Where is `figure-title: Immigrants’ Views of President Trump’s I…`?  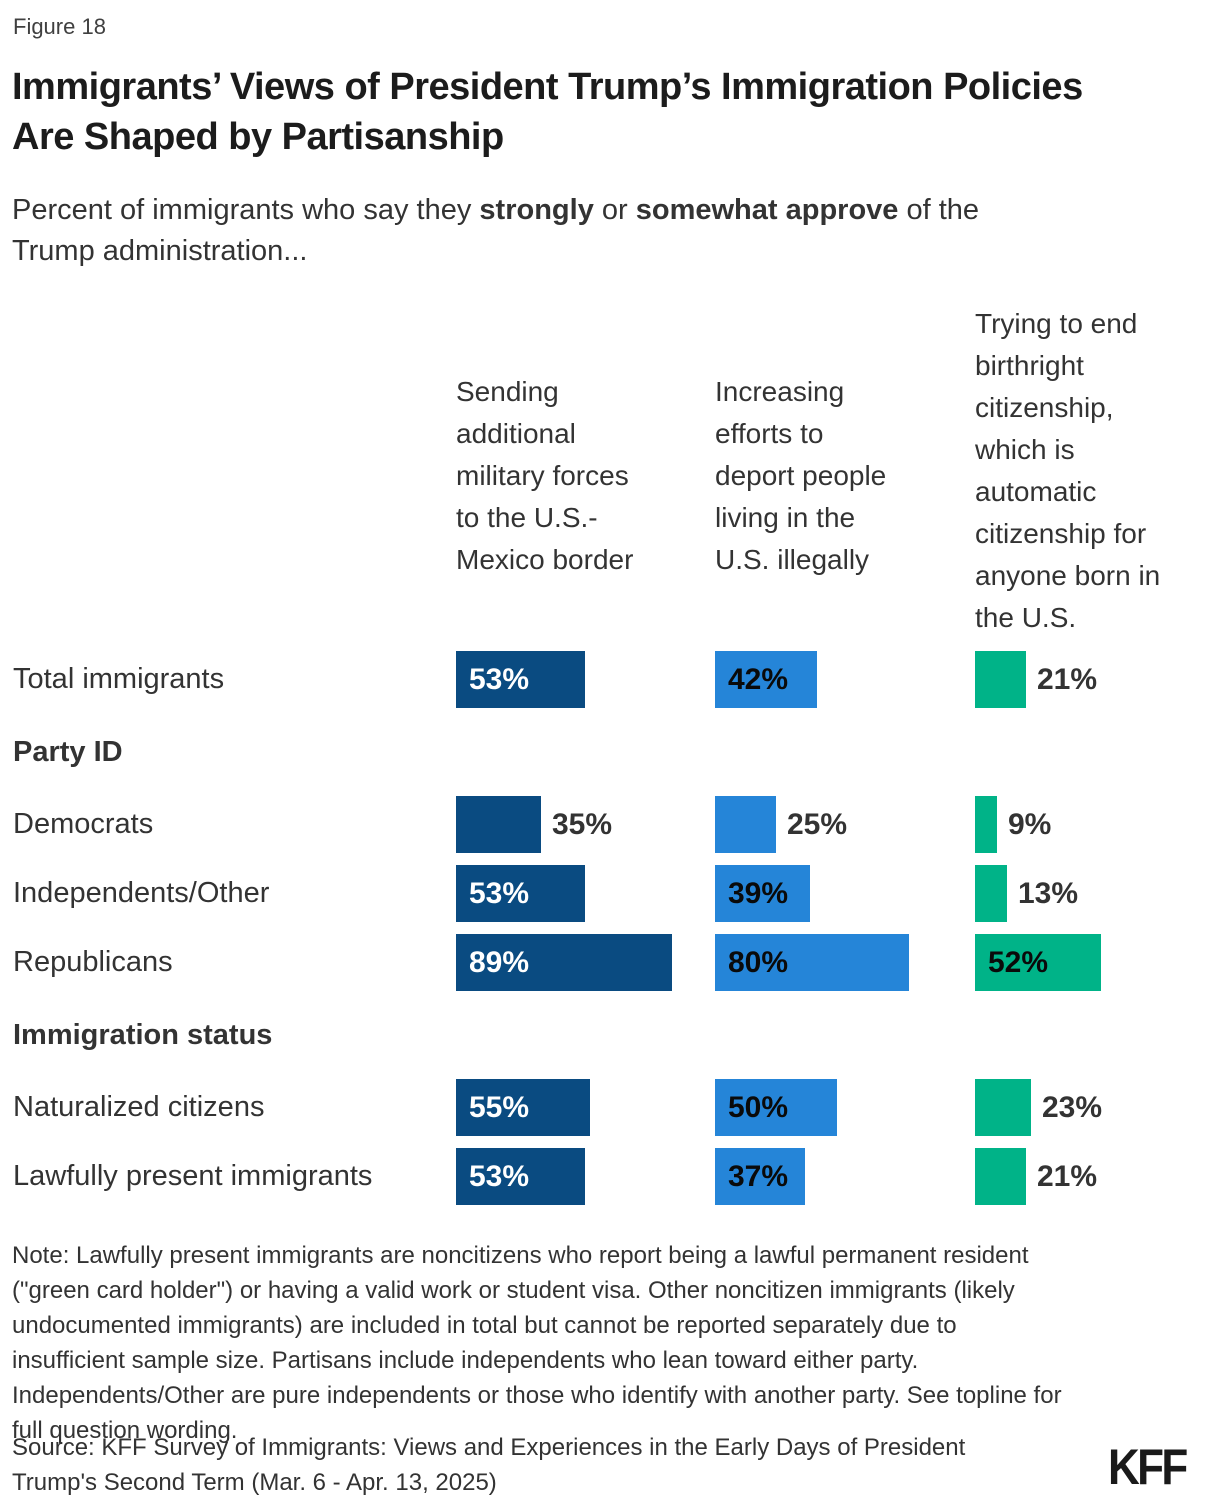 figure-title: Immigrants’ Views of President Trump’s I… is located at coordinates (547, 112).